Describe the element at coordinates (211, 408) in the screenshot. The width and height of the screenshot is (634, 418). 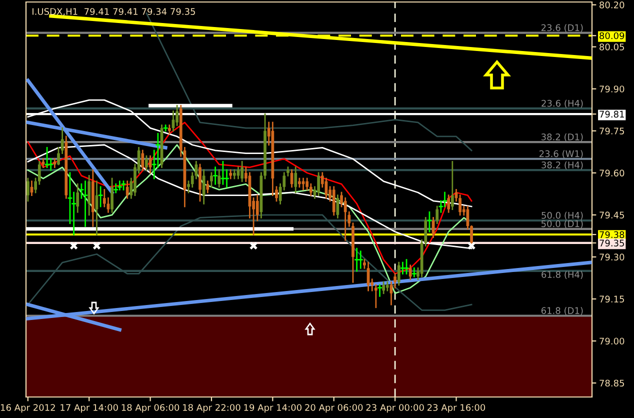
I see `x-tick-label: 18 Apr 22:00` at that location.